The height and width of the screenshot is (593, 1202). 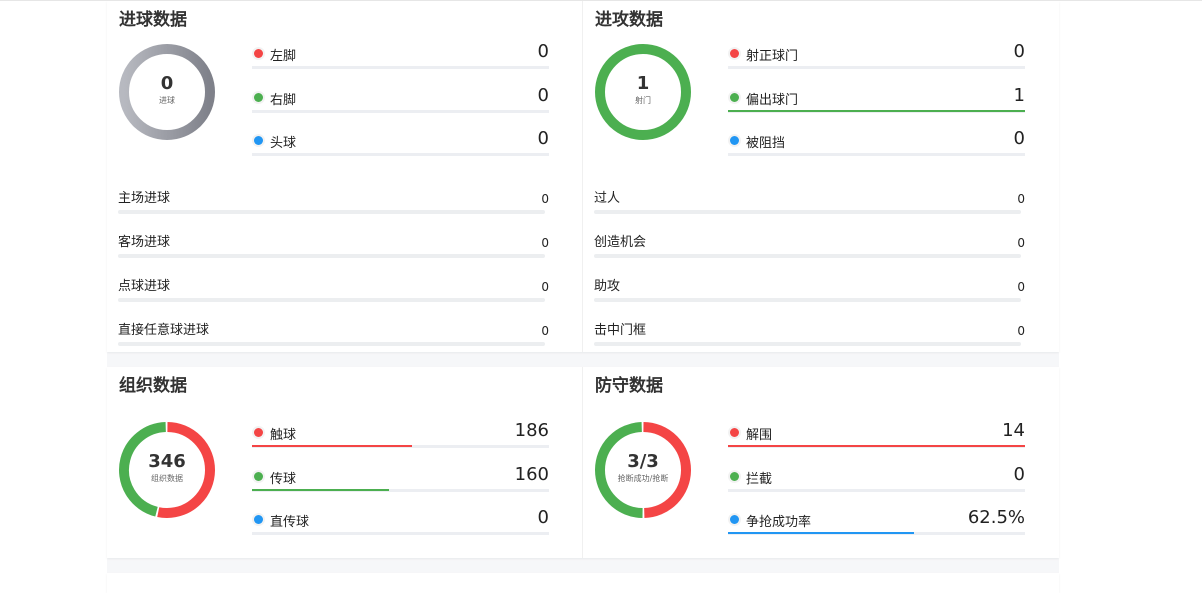 I want to click on legend-item: 触球 186, so click(x=400, y=437).